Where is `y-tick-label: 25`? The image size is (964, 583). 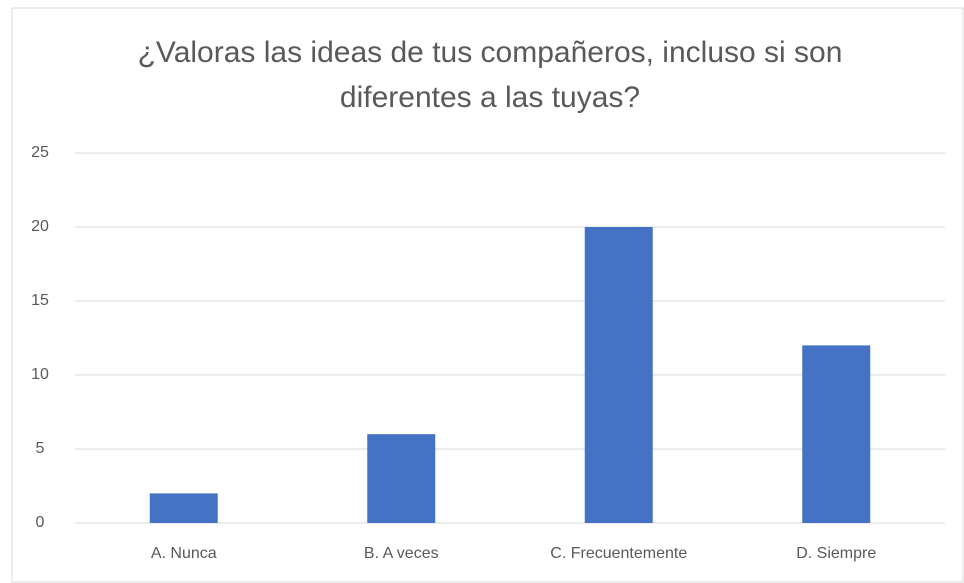
y-tick-label: 25 is located at coordinates (40, 152).